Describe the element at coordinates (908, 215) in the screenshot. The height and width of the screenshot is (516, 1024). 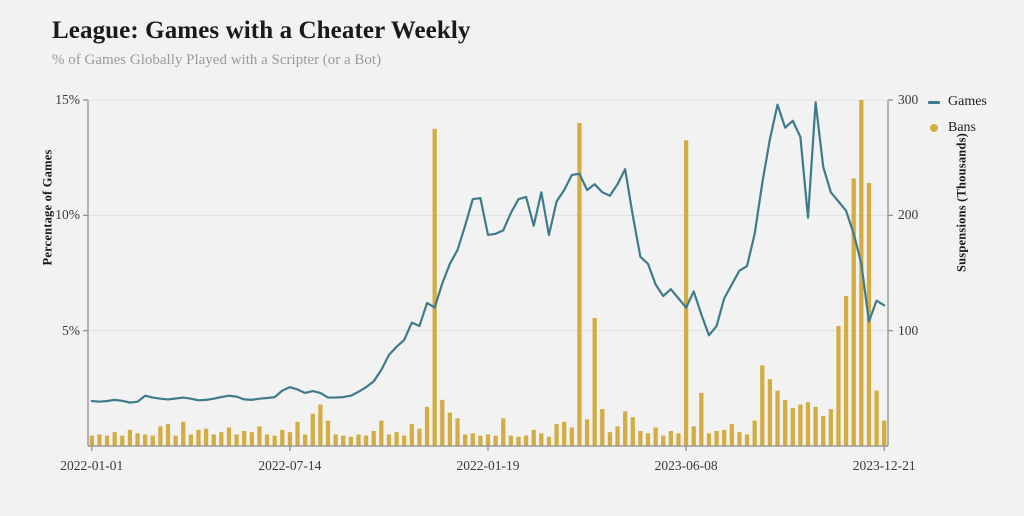
I see `y-right-tick-label: 200` at that location.